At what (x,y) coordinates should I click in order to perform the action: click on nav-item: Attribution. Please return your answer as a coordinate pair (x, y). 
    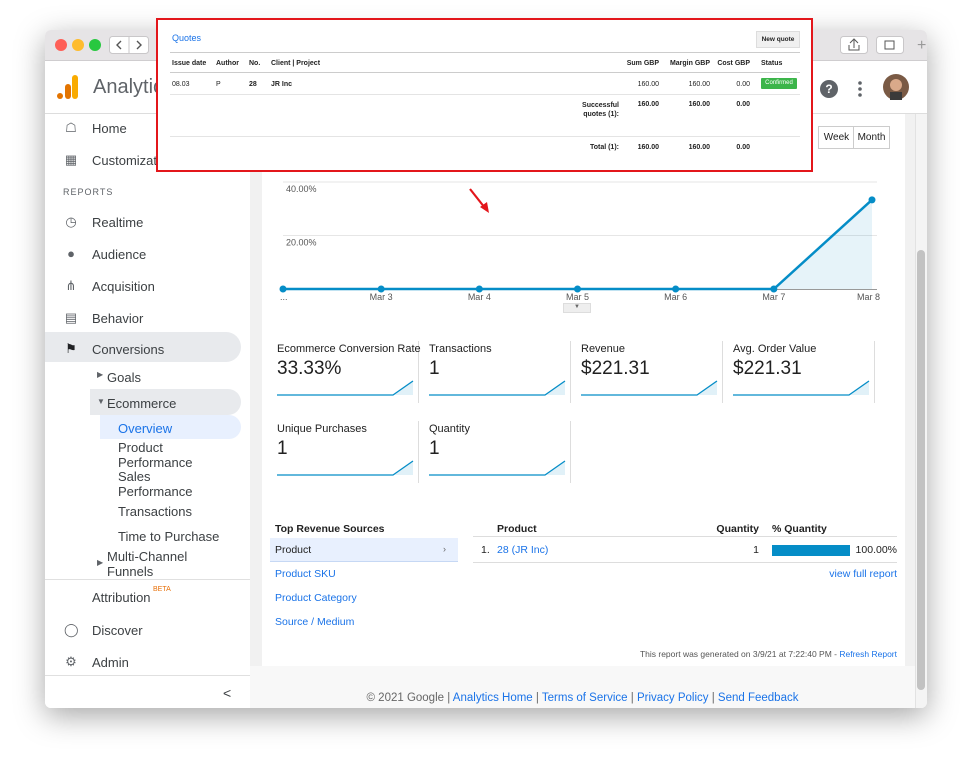
    Looking at the image, I should click on (121, 597).